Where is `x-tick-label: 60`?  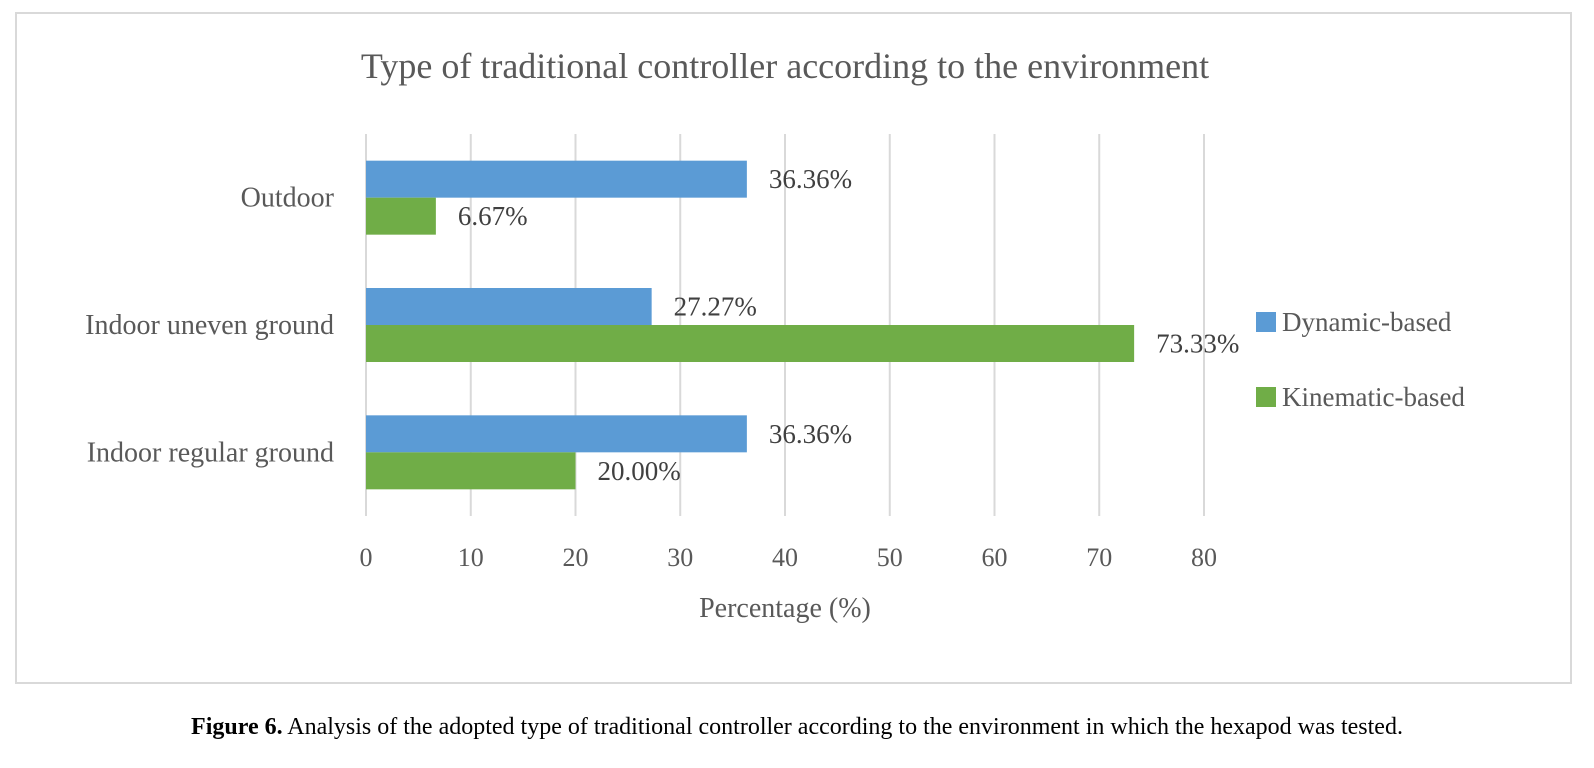
x-tick-label: 60 is located at coordinates (995, 557).